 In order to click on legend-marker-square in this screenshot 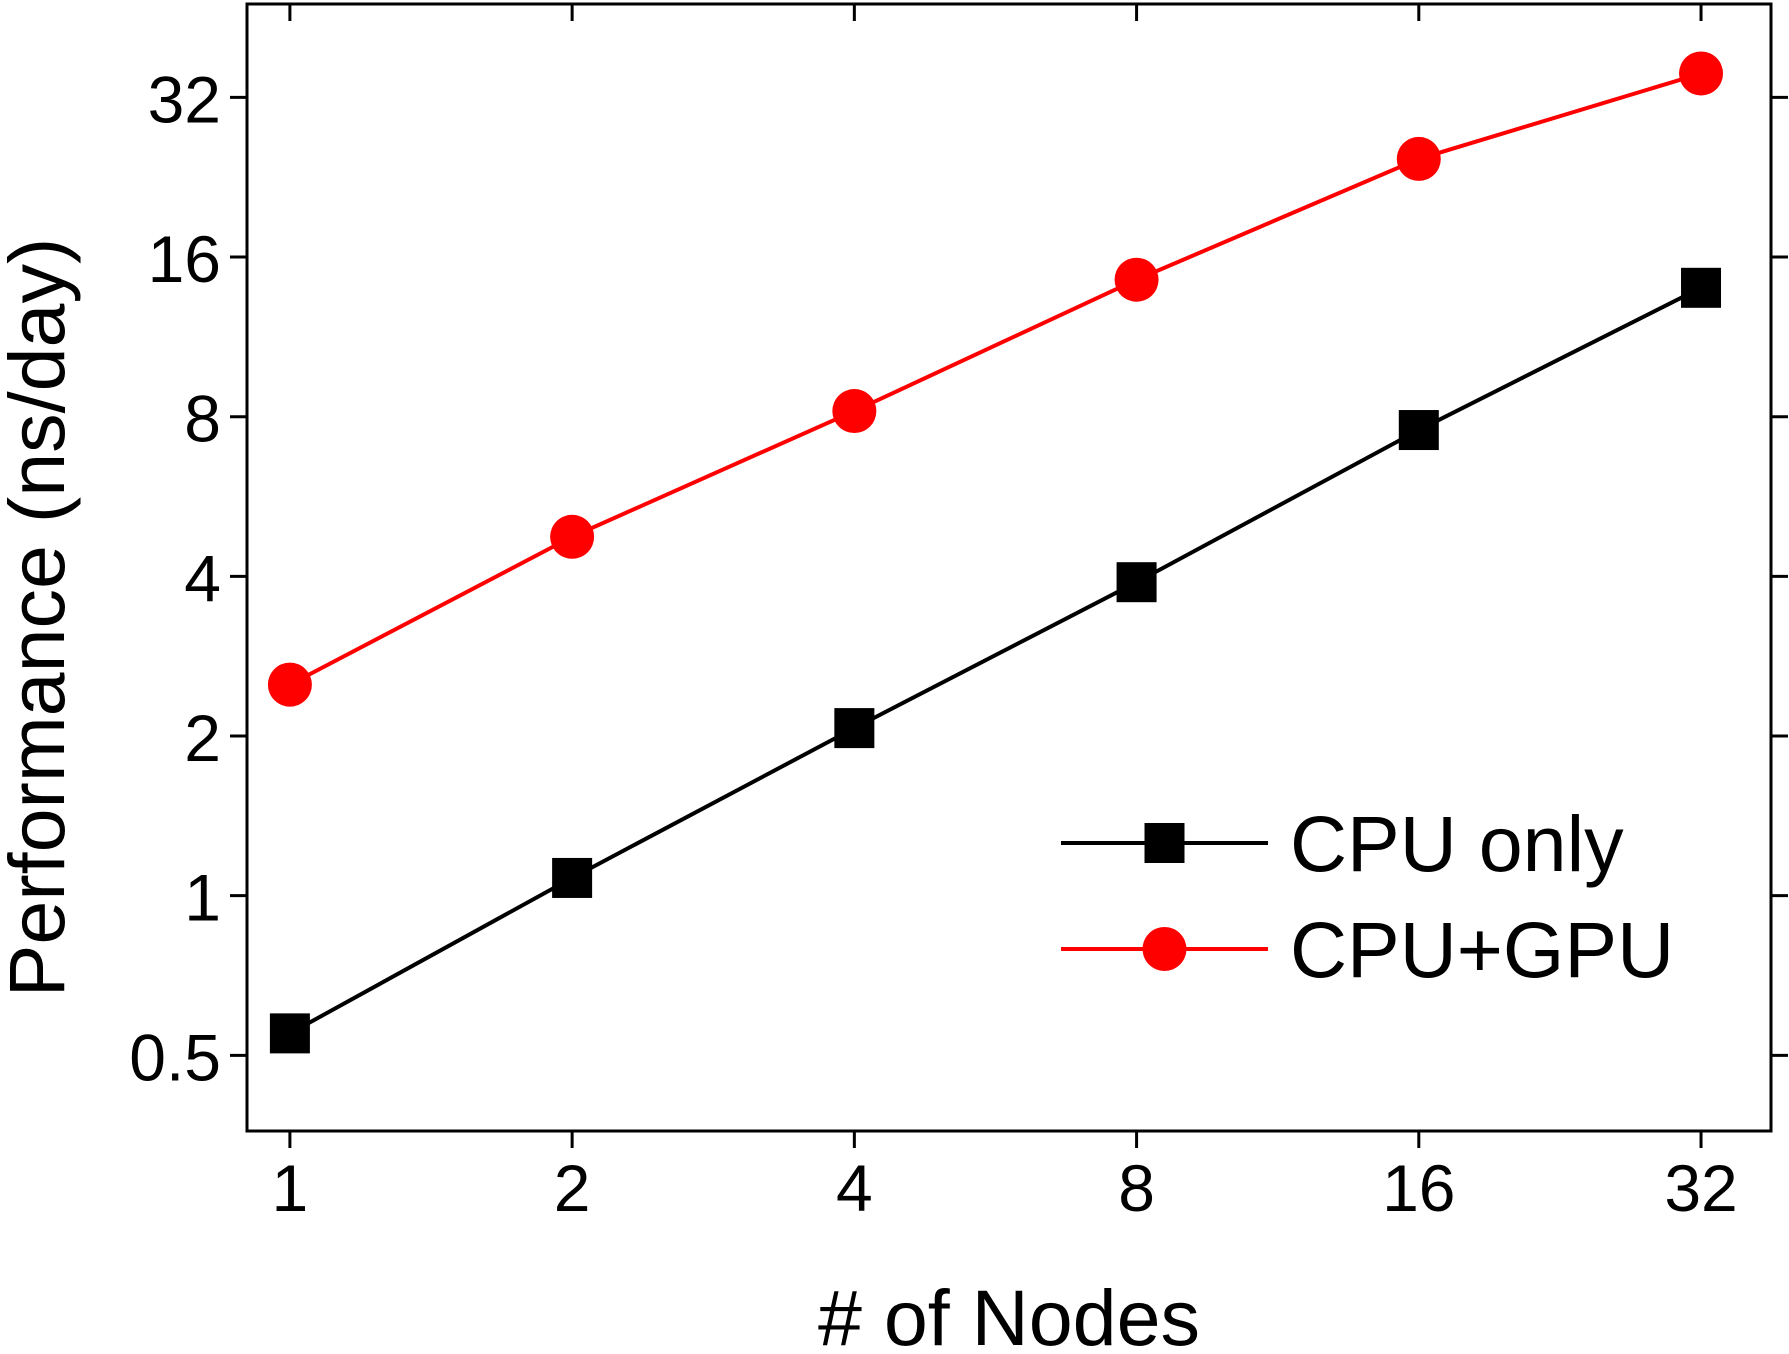, I will do `click(1164, 843)`.